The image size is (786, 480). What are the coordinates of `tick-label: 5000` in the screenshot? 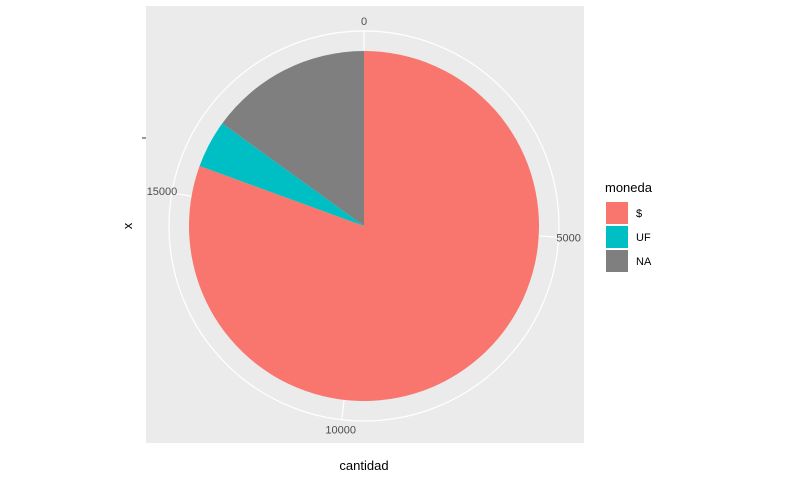 It's located at (568, 239).